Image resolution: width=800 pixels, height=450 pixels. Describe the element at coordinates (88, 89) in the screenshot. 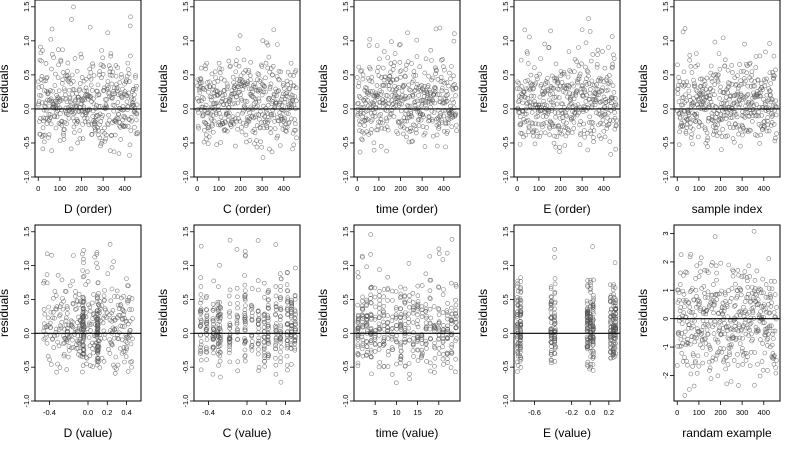

I see `plot-frame` at that location.